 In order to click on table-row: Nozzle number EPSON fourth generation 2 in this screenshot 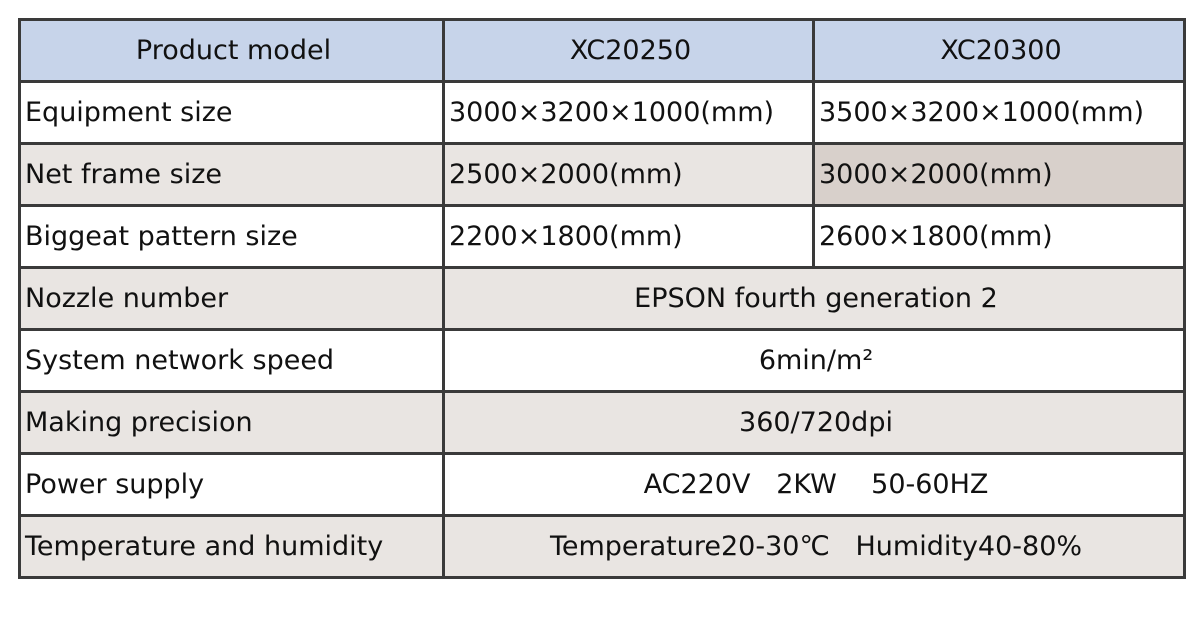, I will do `click(602, 298)`.